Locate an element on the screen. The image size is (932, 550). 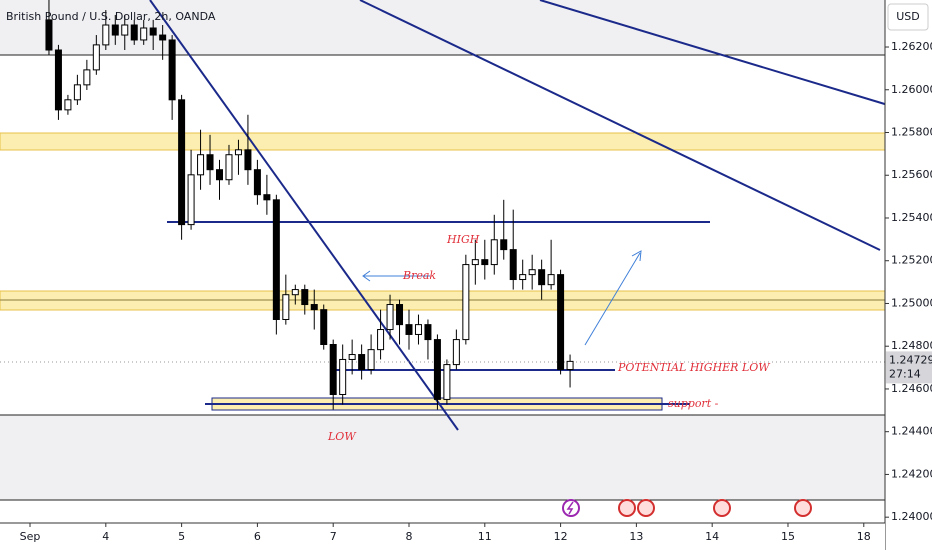
x-tick-label: 11 is located at coordinates (485, 536).